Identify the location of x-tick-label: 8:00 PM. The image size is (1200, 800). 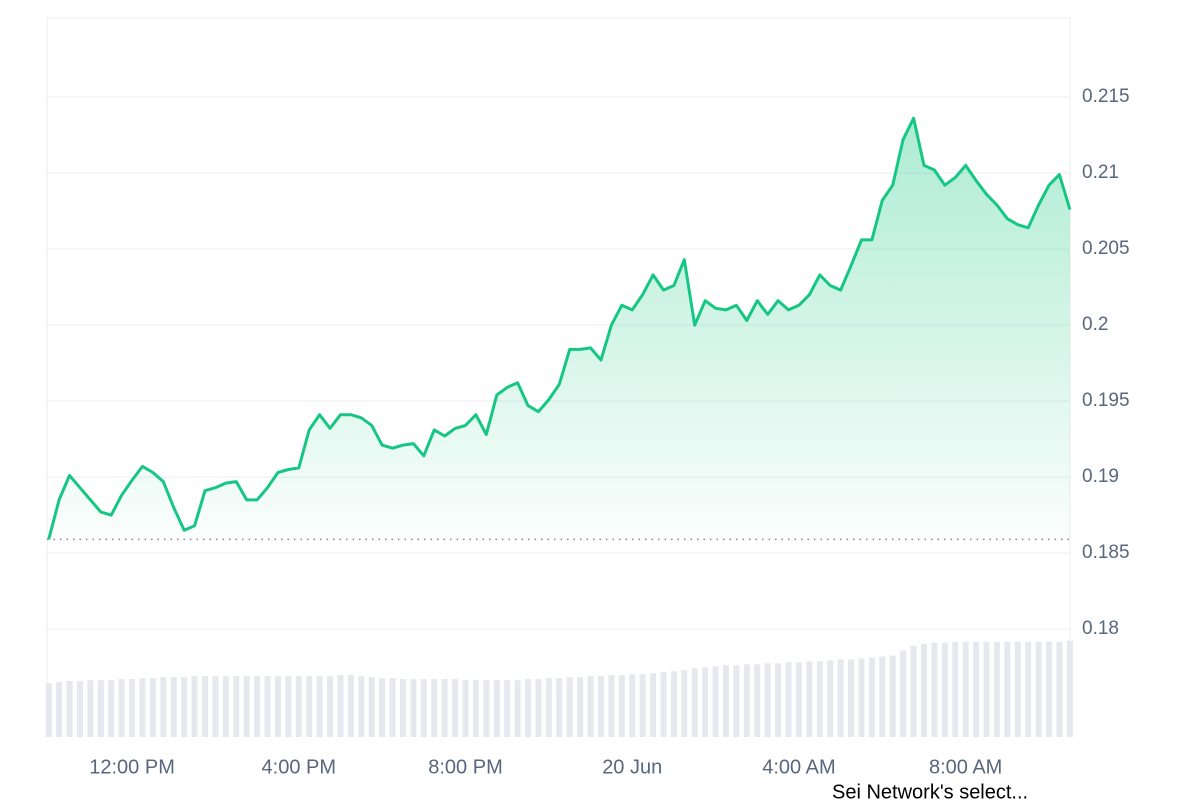
(465, 767).